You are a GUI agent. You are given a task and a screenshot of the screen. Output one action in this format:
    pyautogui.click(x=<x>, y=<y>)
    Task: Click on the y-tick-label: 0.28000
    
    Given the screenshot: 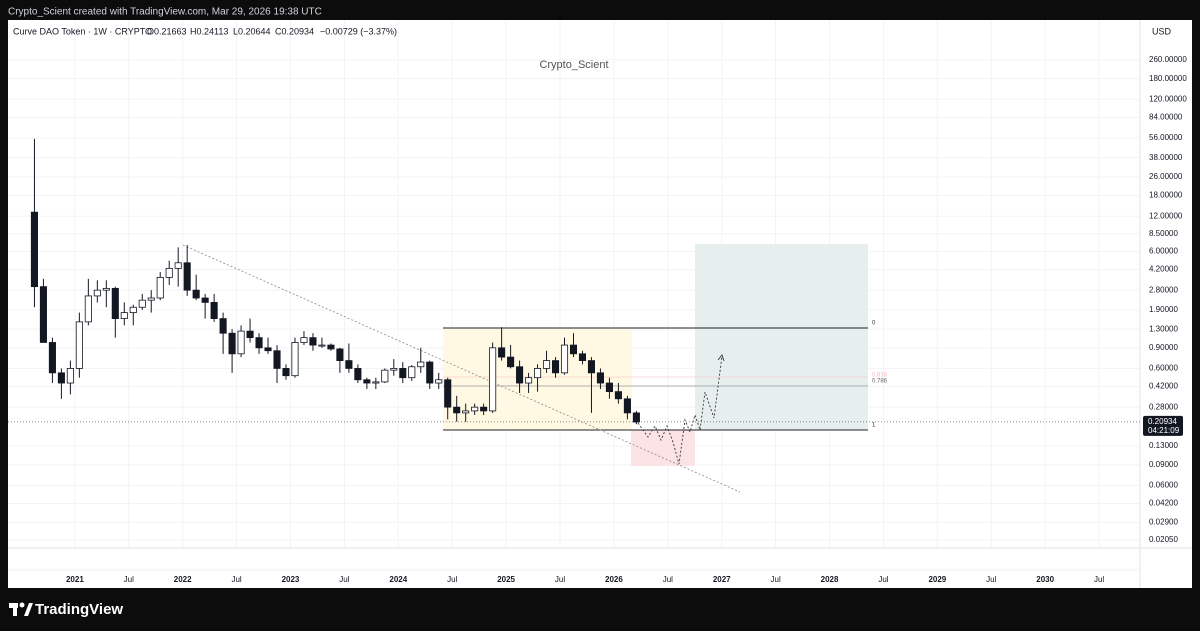 What is the action you would take?
    pyautogui.click(x=1163, y=406)
    